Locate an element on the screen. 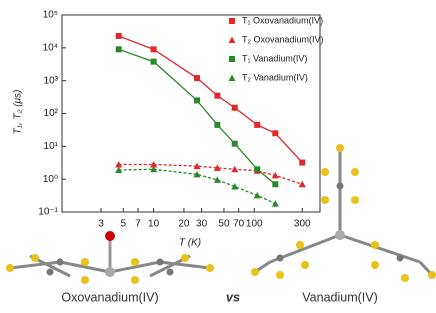  x-tick-label: 100 is located at coordinates (254, 224).